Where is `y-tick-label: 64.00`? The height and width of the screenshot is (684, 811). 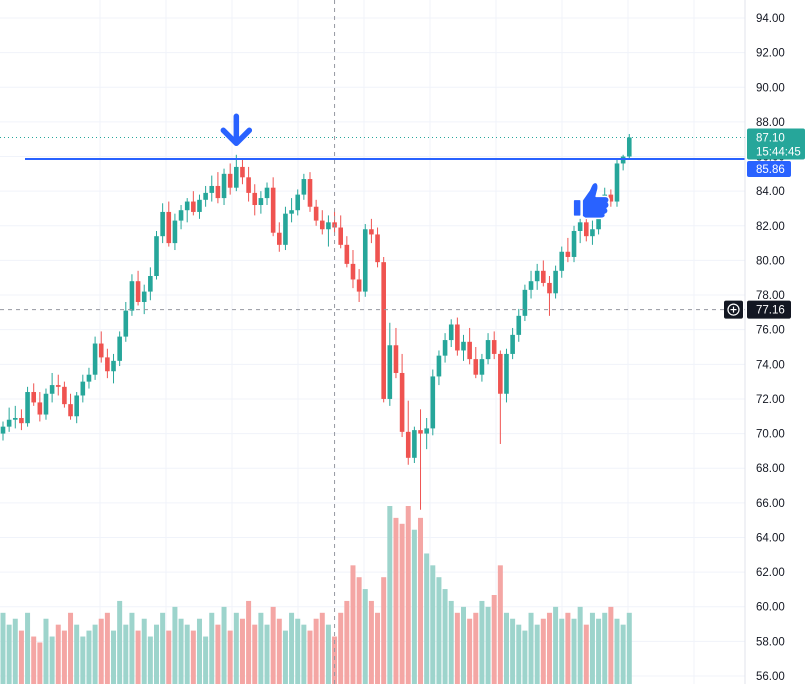 y-tick-label: 64.00 is located at coordinates (770, 538).